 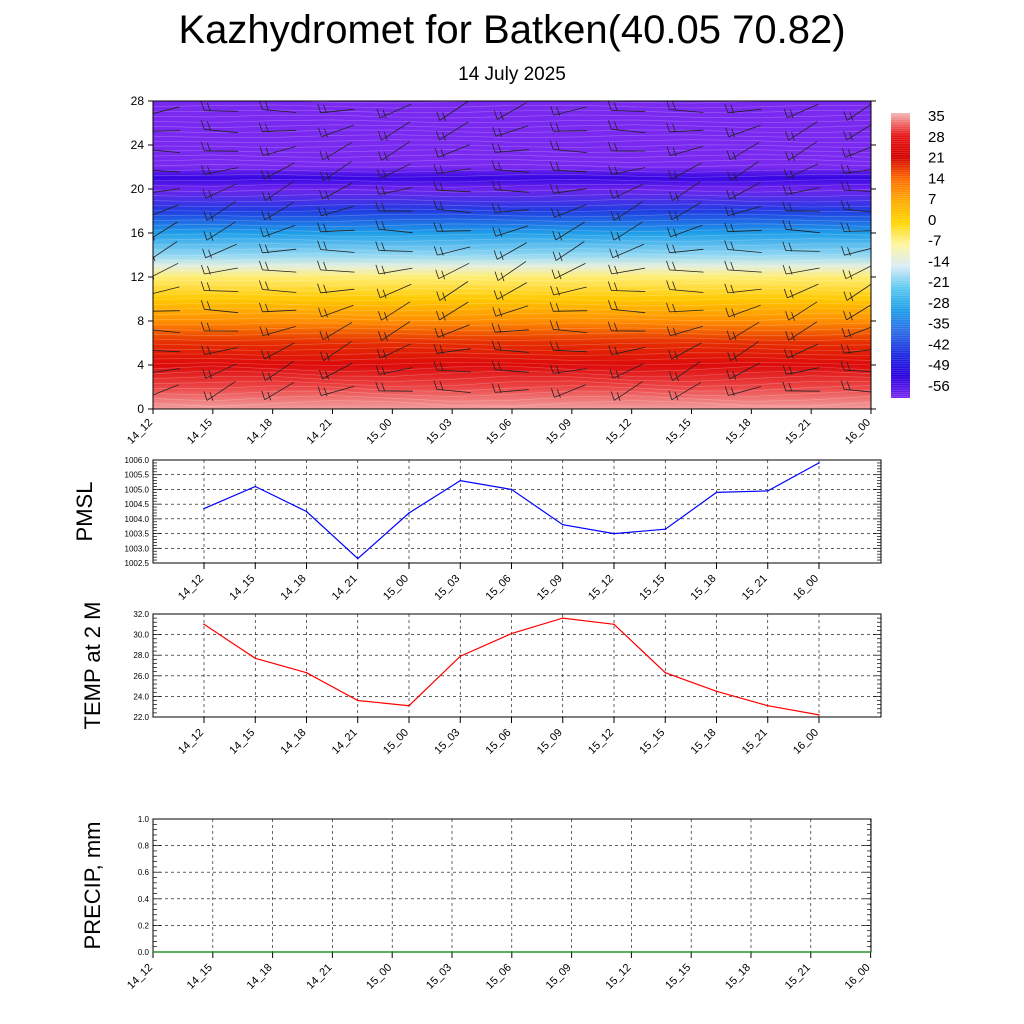 What do you see at coordinates (141, 717) in the screenshot?
I see `y-tick-label: 22.0` at bounding box center [141, 717].